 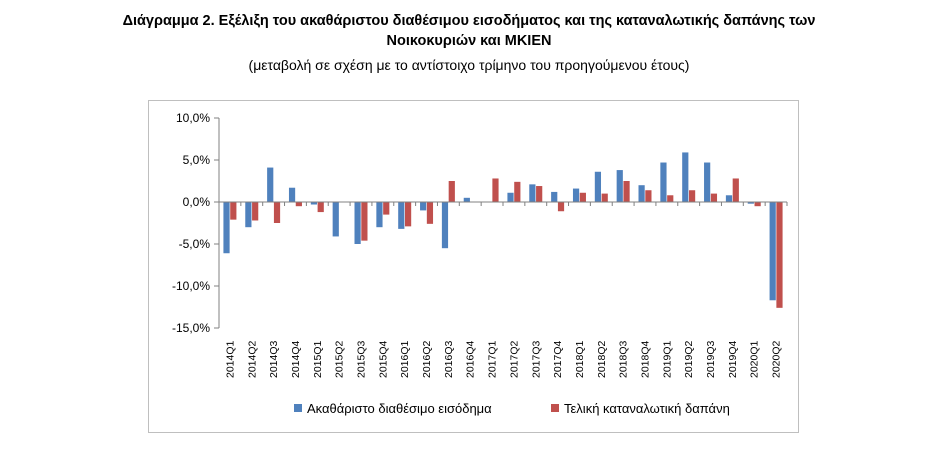 What do you see at coordinates (647, 408) in the screenshot?
I see `legend-label-consumption: Τελική καταναλωτική δαπάνη` at bounding box center [647, 408].